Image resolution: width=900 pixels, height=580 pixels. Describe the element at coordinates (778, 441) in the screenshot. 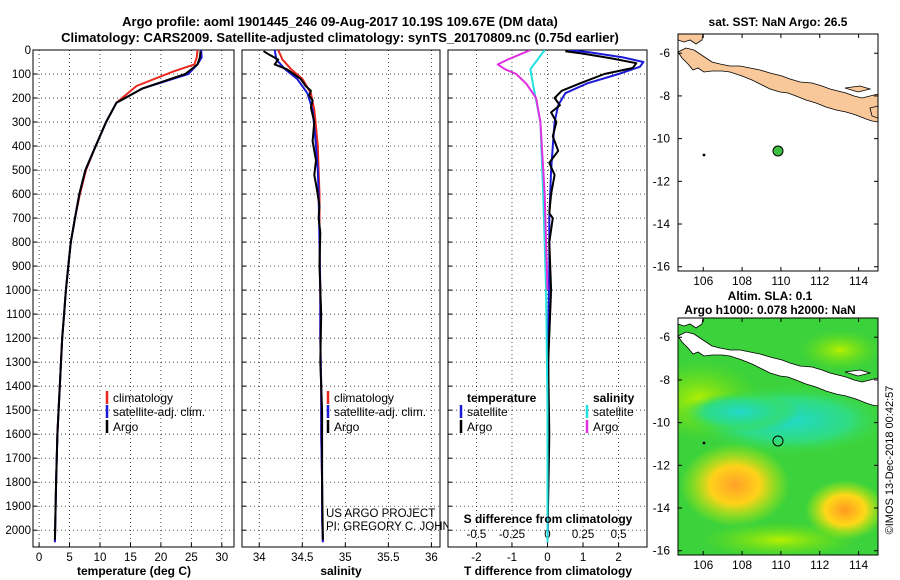

I see `sla-float-marker` at that location.